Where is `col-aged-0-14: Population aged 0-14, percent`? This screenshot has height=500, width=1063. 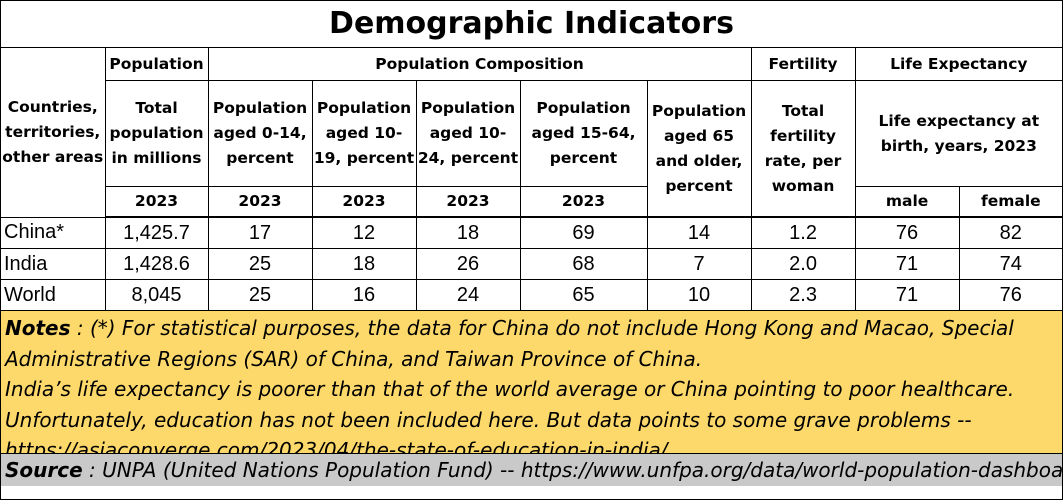
col-aged-0-14: Population aged 0-14, percent is located at coordinates (260, 133).